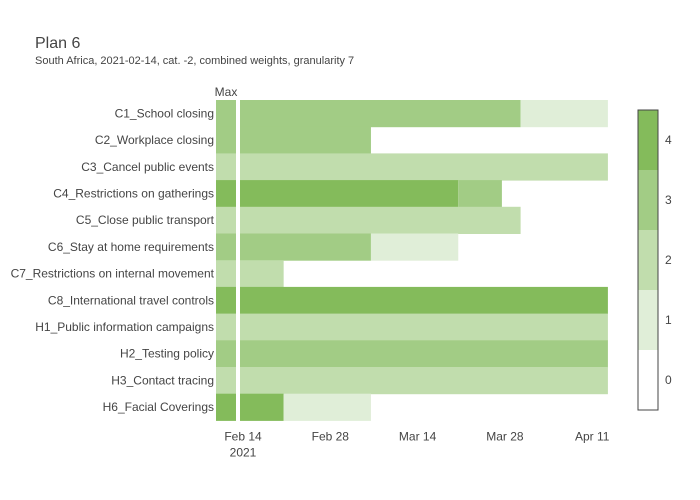 This screenshot has height=500, width=700. Describe the element at coordinates (167, 354) in the screenshot. I see `y-axis-label: H2_Testing policy` at that location.